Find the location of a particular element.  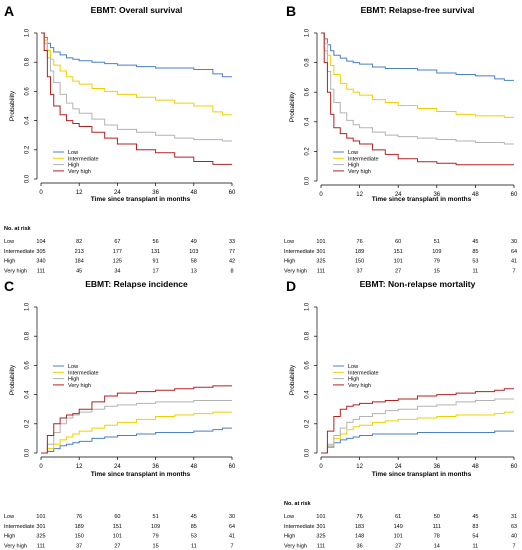

panel-title: EBMT: Overall survival is located at coordinates (137, 10).